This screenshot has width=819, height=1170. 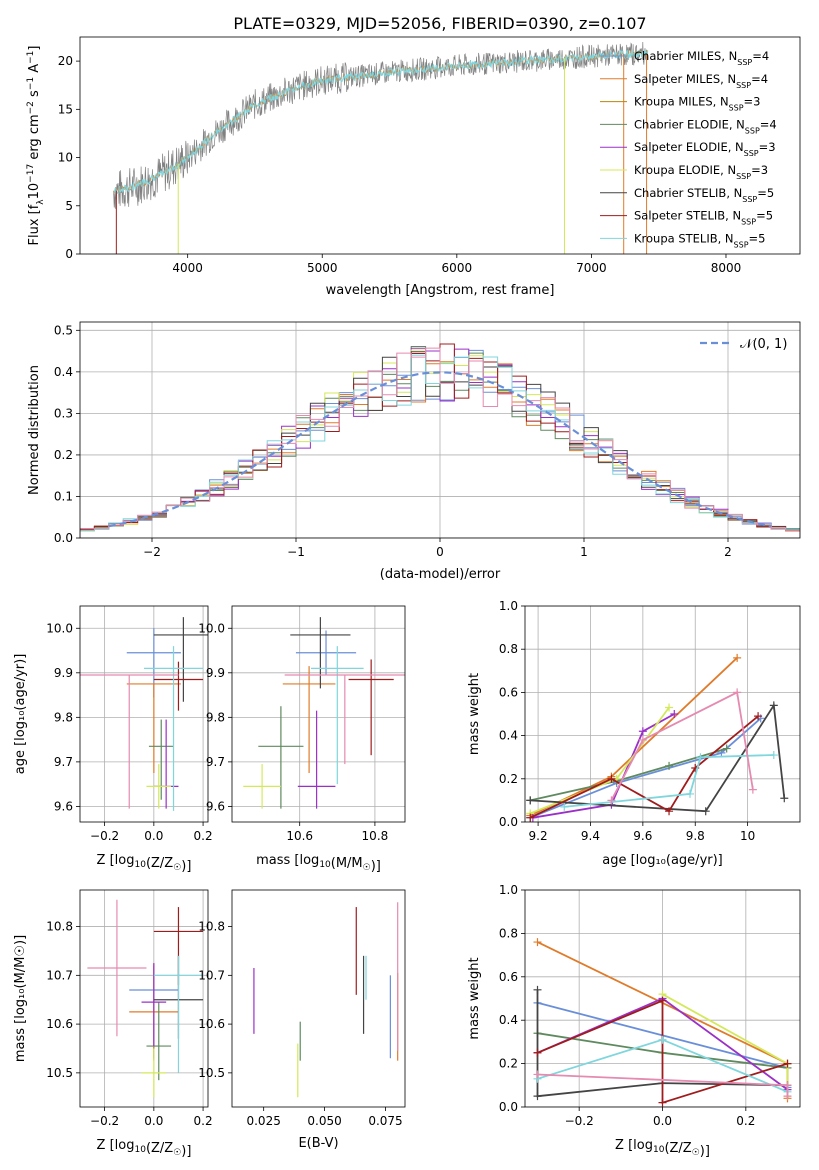 I want to click on y-axis-label: Flux [fλ10−17 erg cm−2 s−1 A−1], so click(x=36, y=146).